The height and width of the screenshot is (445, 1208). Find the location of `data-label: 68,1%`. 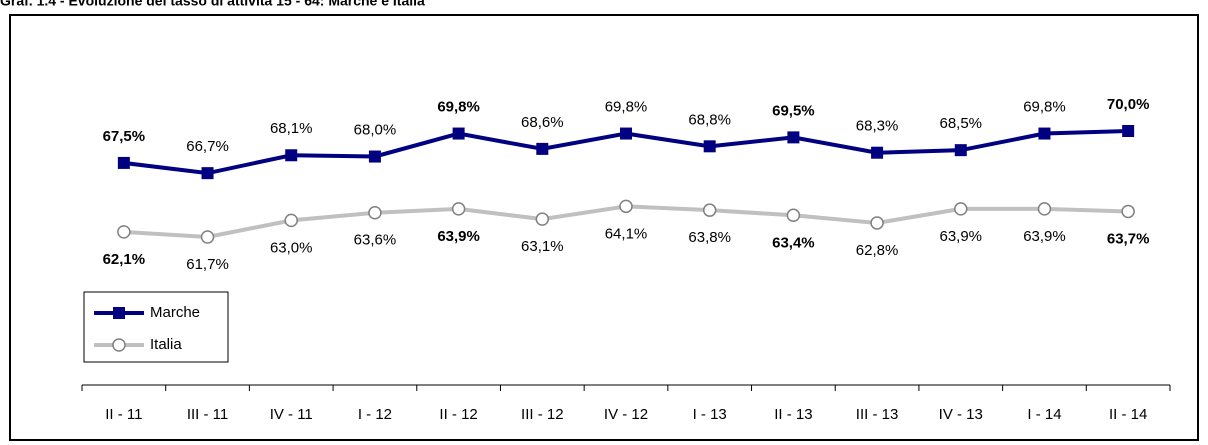

data-label: 68,1% is located at coordinates (291, 128).